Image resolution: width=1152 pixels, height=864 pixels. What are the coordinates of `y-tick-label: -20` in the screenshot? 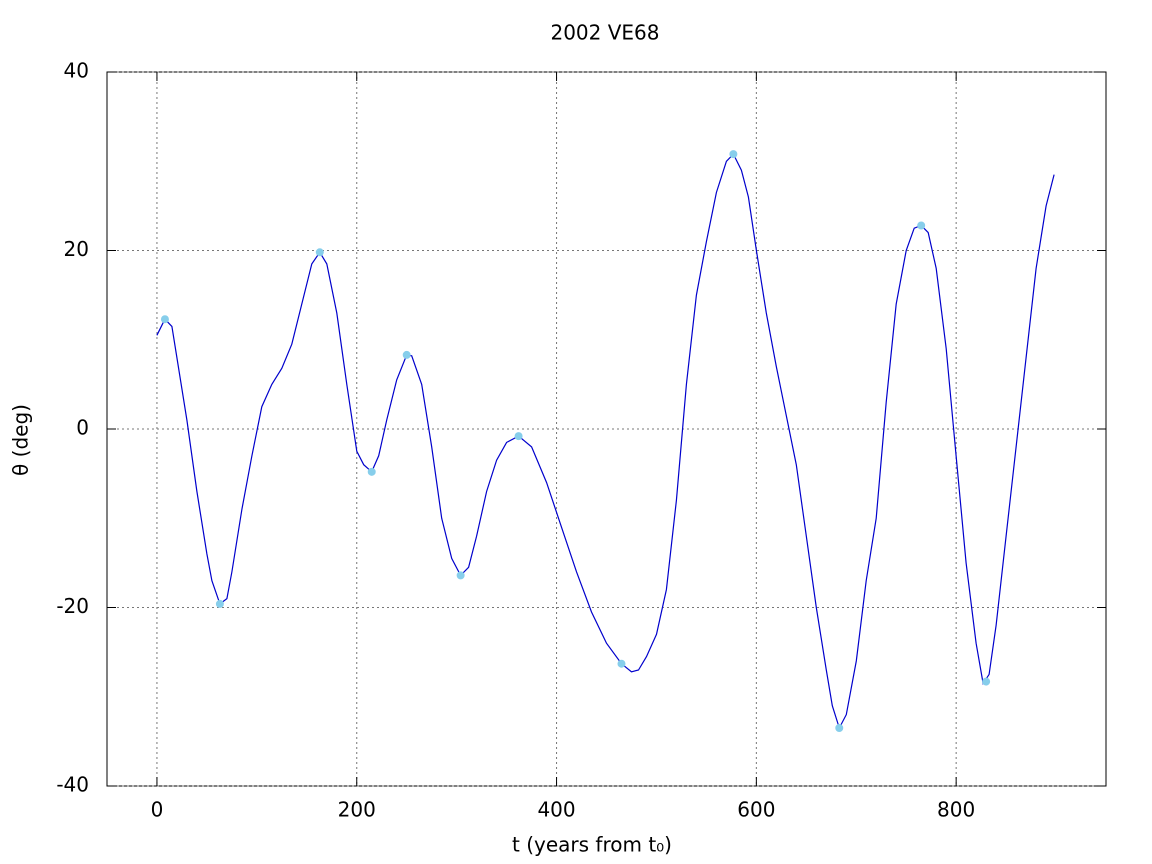 It's located at (72, 606).